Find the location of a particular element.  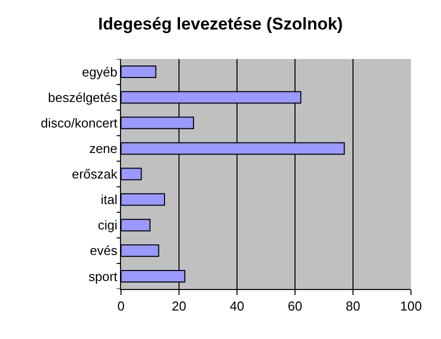

y-tick-label: erőszak is located at coordinates (95, 174).